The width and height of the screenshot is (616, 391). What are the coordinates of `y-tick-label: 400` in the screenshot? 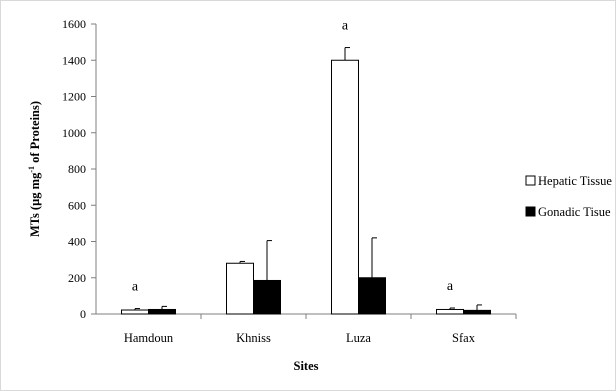 It's located at (77, 242).